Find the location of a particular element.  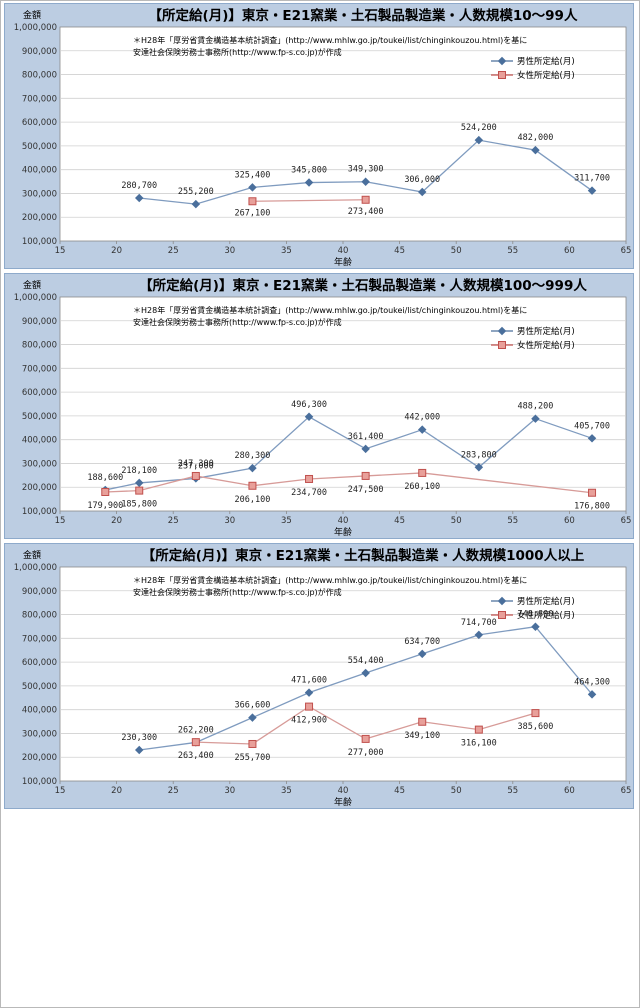

chart-title: 【所定給(月)】東京・E21窯業・土石製品製造業・人数規模10～99人 is located at coordinates (363, 15).